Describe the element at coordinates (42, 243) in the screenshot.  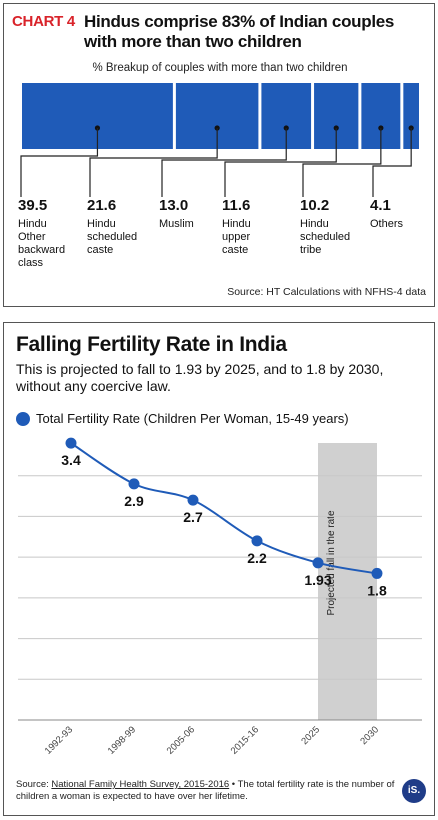
I see `segment-category-1: Hindu Other backward class` at that location.